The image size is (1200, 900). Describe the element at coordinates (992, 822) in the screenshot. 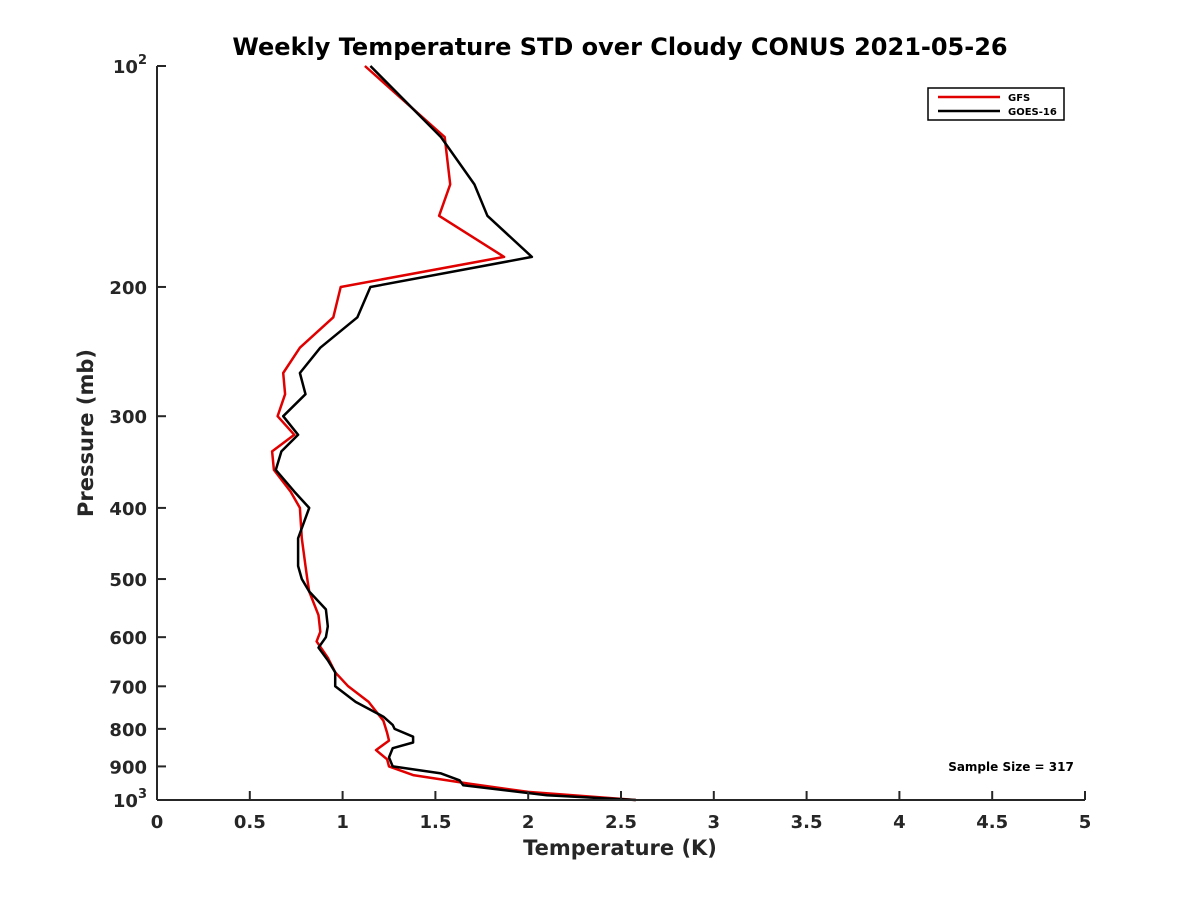

I see `x-tick-label: 4.5` at that location.